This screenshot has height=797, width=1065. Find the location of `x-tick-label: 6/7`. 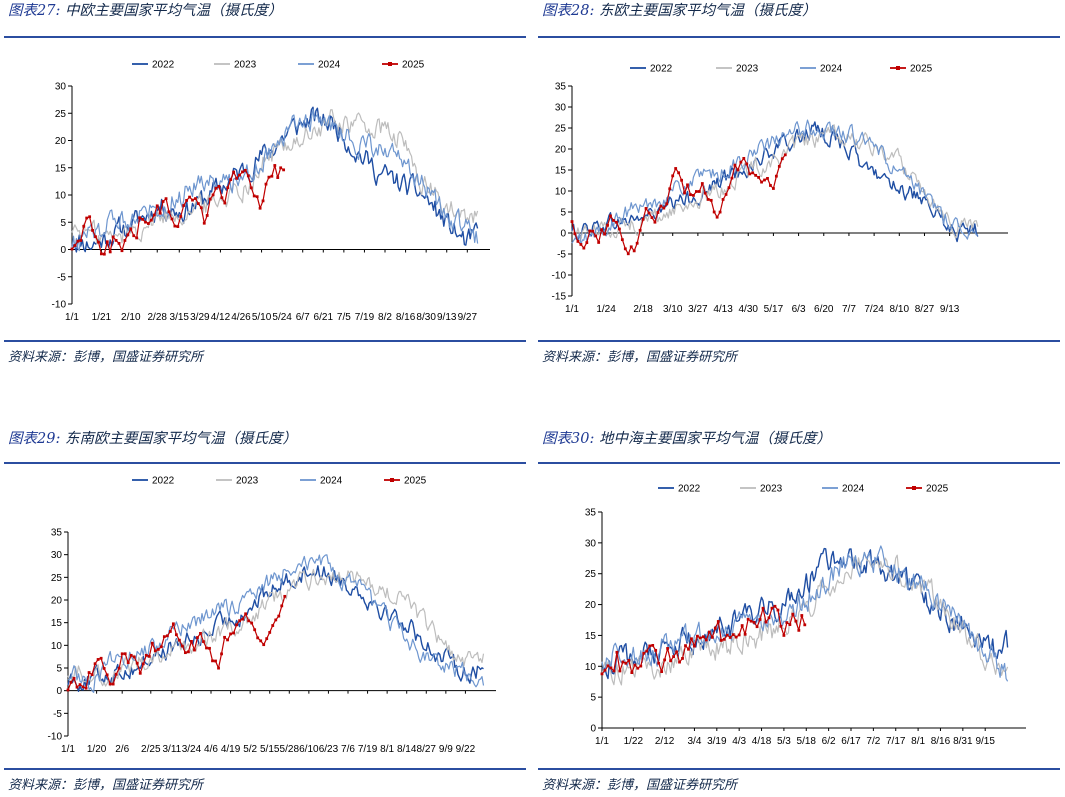

x-tick-label: 6/7 is located at coordinates (303, 317).